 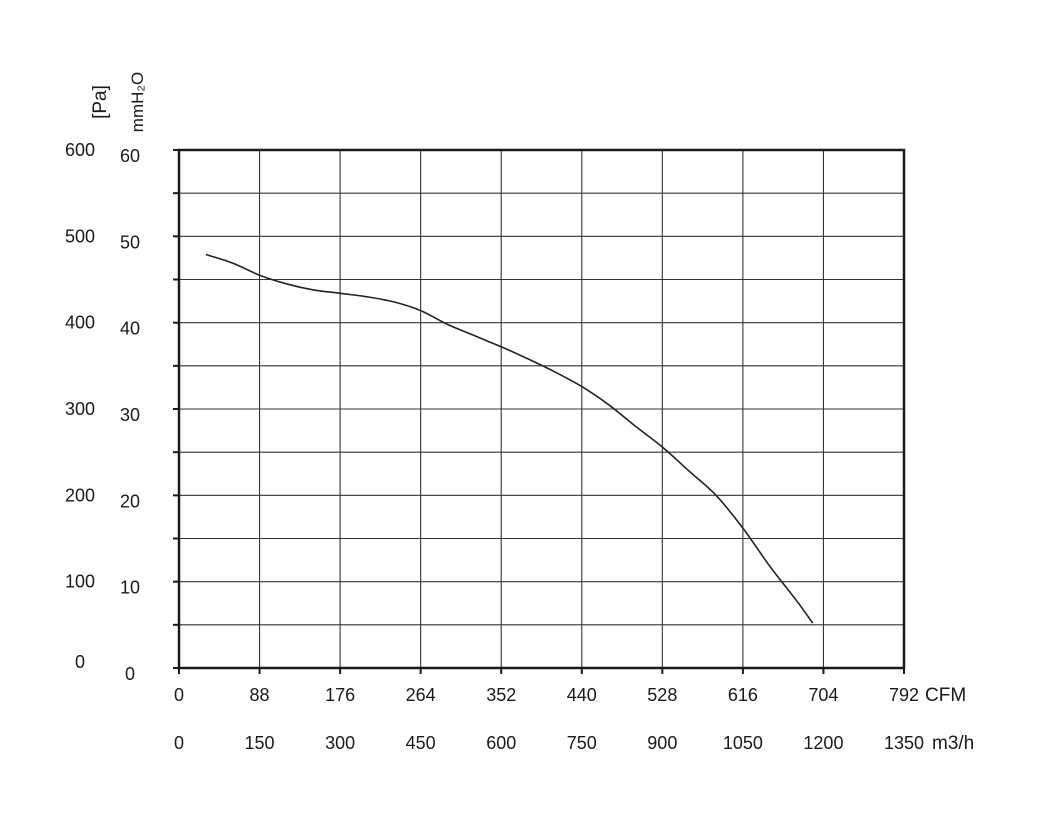 I want to click on y-pa-tick-label: 500, so click(x=80, y=236).